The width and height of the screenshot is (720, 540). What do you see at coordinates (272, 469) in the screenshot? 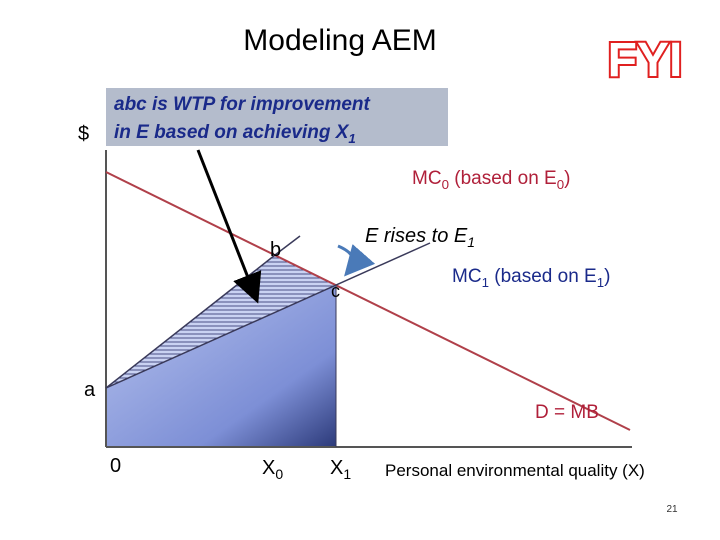
I see `x0-label: X0` at bounding box center [272, 469].